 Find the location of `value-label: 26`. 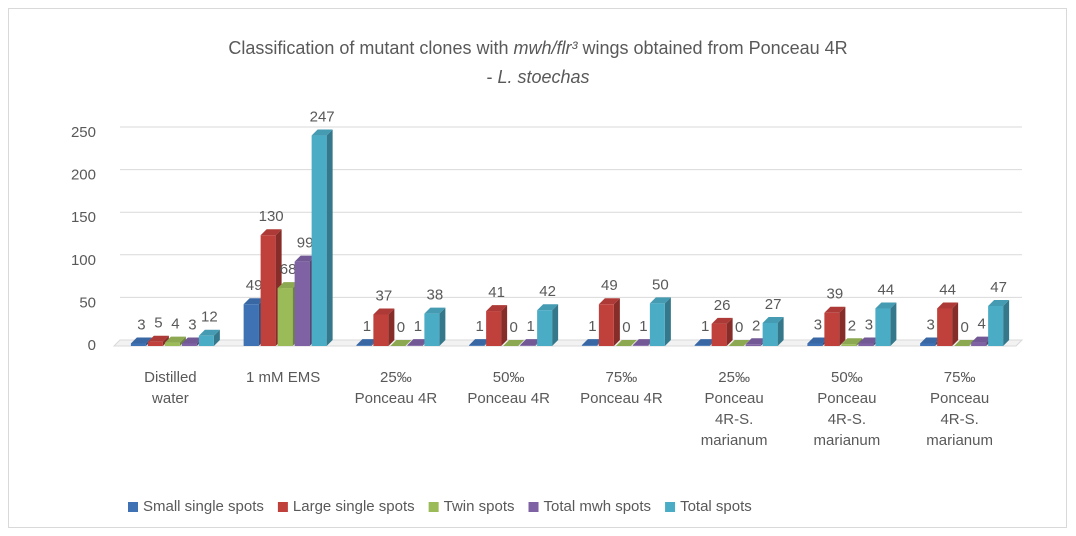

value-label: 26 is located at coordinates (722, 305).